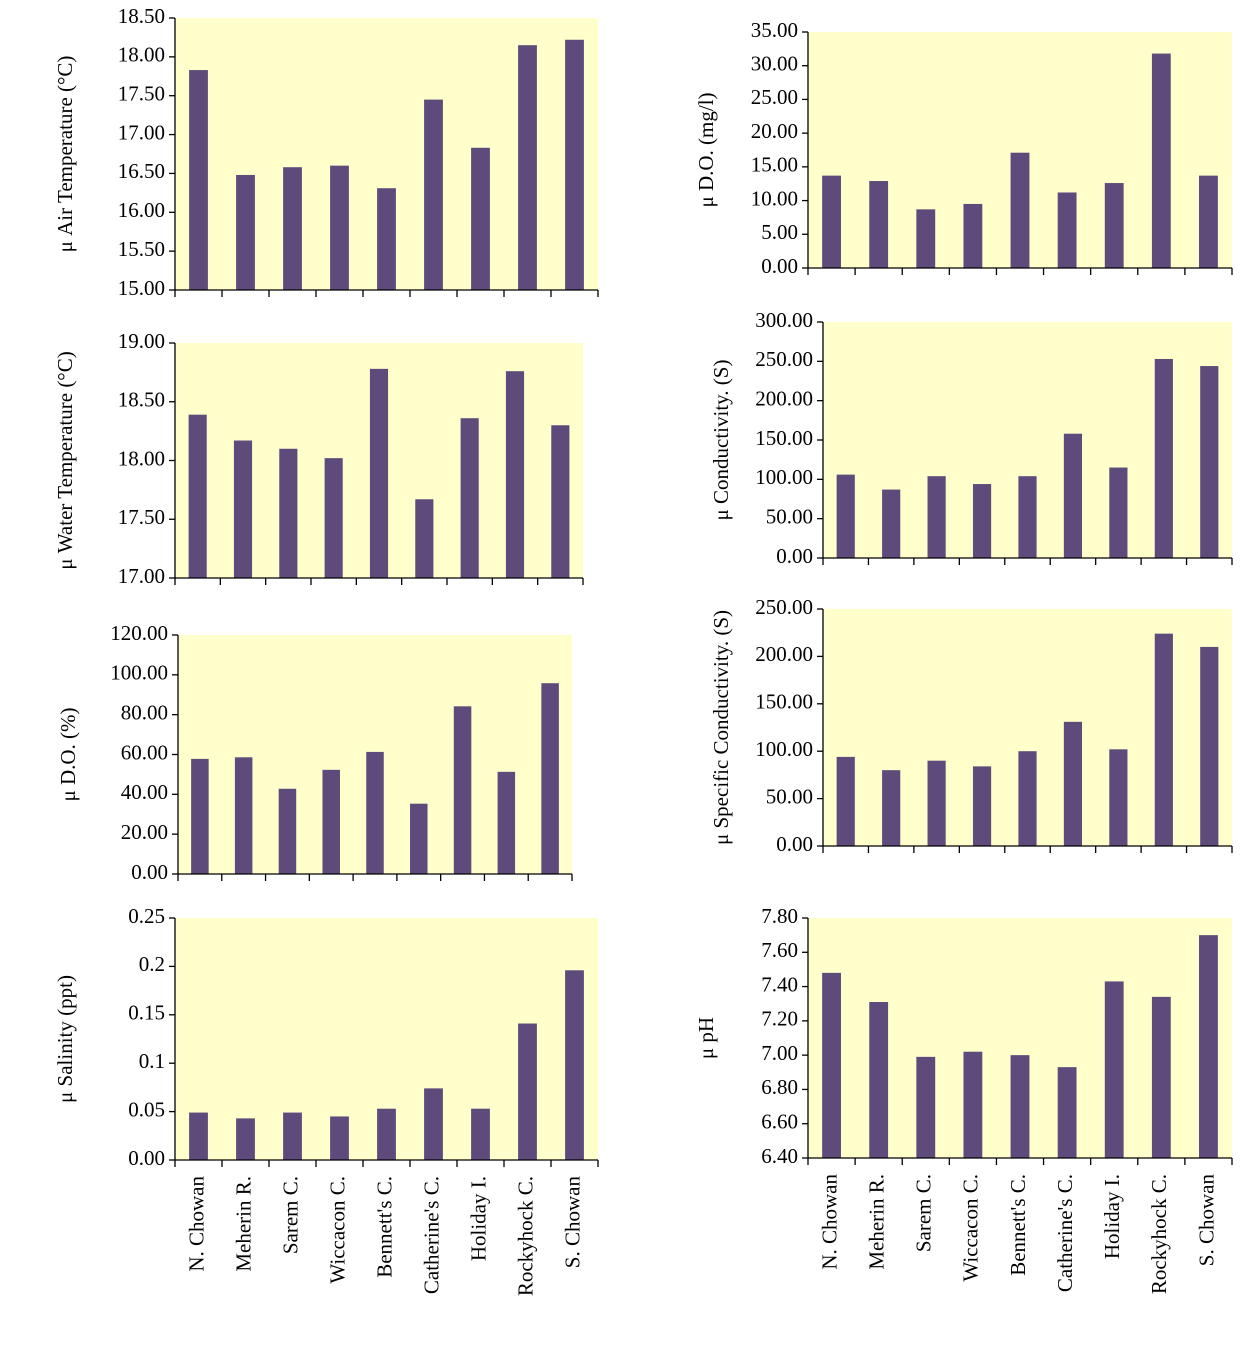 Image resolution: width=1241 pixels, height=1356 pixels. What do you see at coordinates (784, 702) in the screenshot?
I see `y-tick-label: 150.00` at bounding box center [784, 702].